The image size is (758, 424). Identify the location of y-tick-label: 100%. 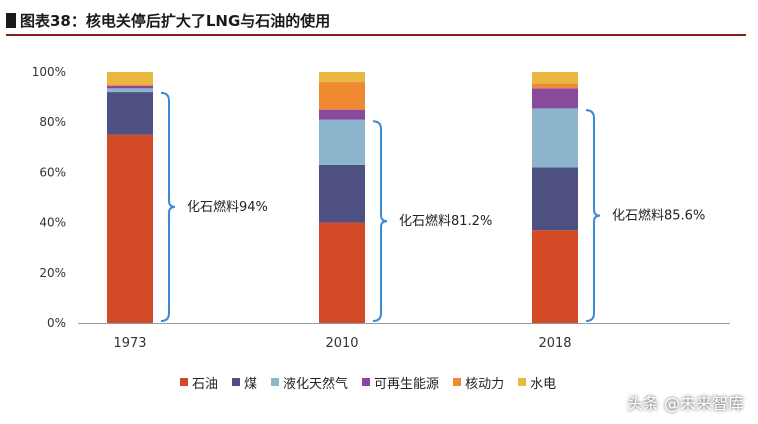
(49, 72).